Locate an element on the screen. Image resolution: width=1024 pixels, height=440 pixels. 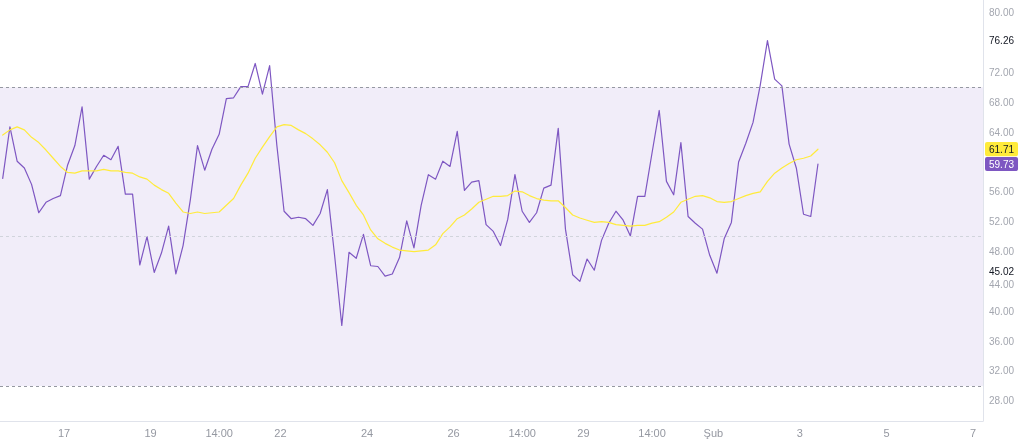
x-tick-label: 24 is located at coordinates (367, 432).